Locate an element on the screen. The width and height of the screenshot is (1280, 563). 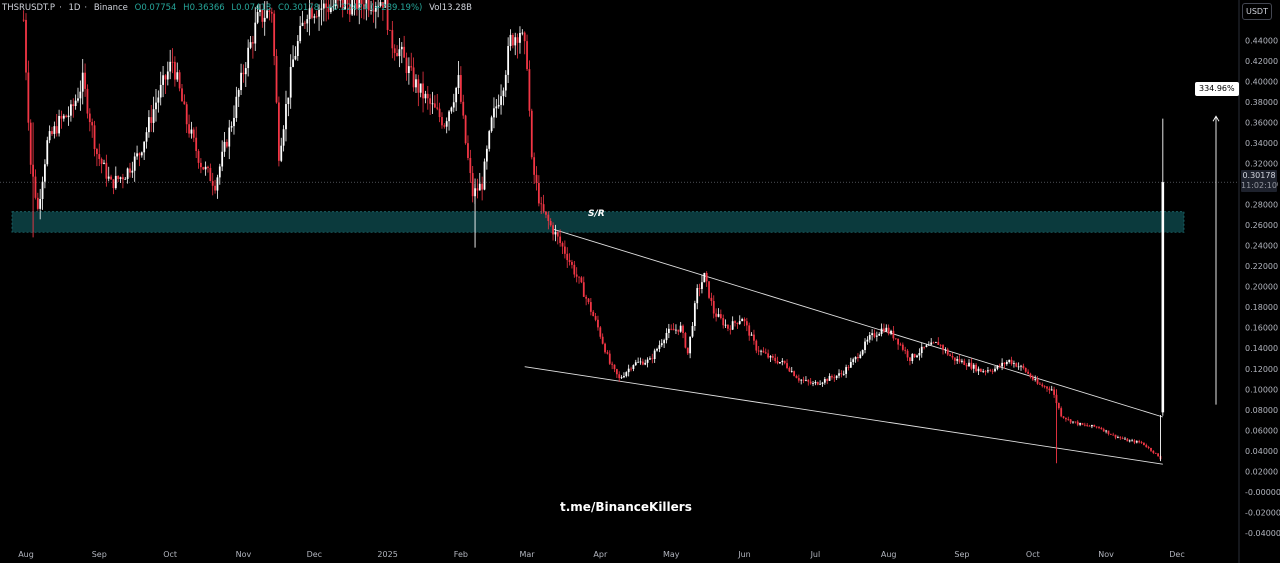
y-tick-label: 0.08000 is located at coordinates (1261, 410).